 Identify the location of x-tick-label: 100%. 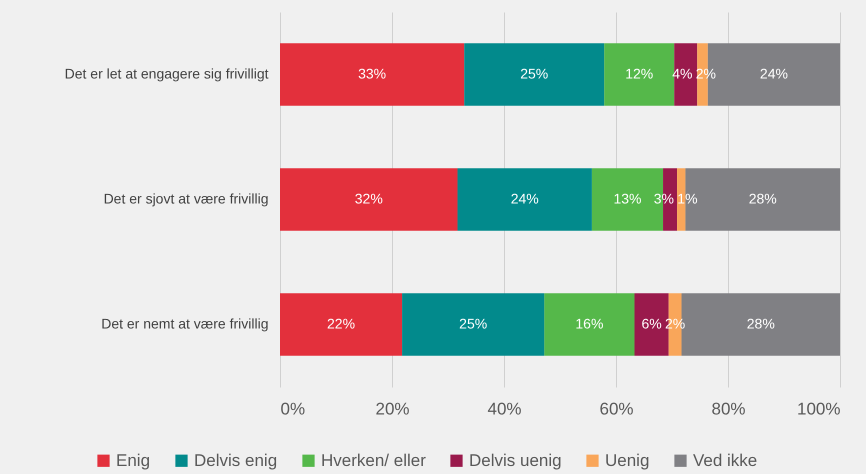
(818, 409).